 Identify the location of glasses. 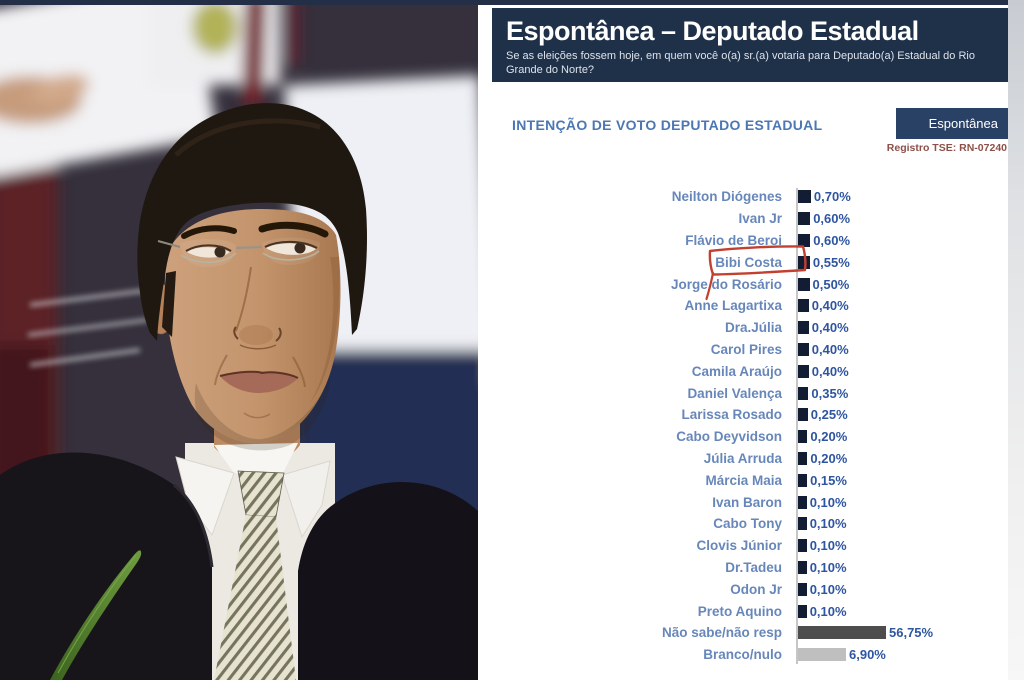
(238, 252).